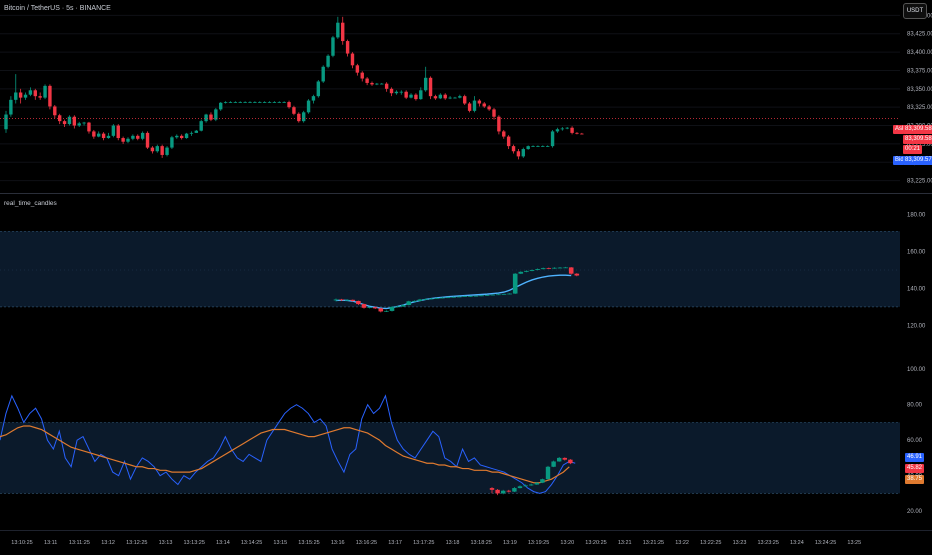 This screenshot has width=932, height=555. What do you see at coordinates (450, 269) in the screenshot?
I see `overbought-oversold-band` at bounding box center [450, 269].